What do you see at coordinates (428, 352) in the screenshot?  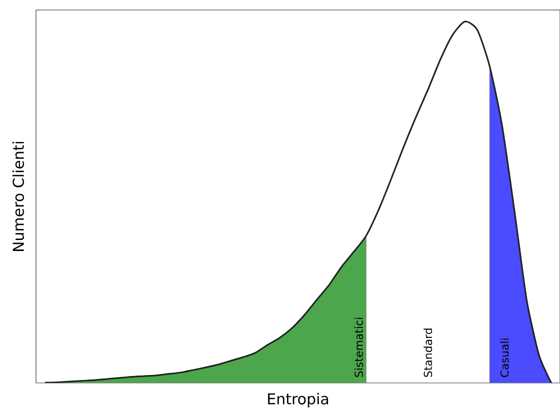 I see `annotation: Standard` at bounding box center [428, 352].